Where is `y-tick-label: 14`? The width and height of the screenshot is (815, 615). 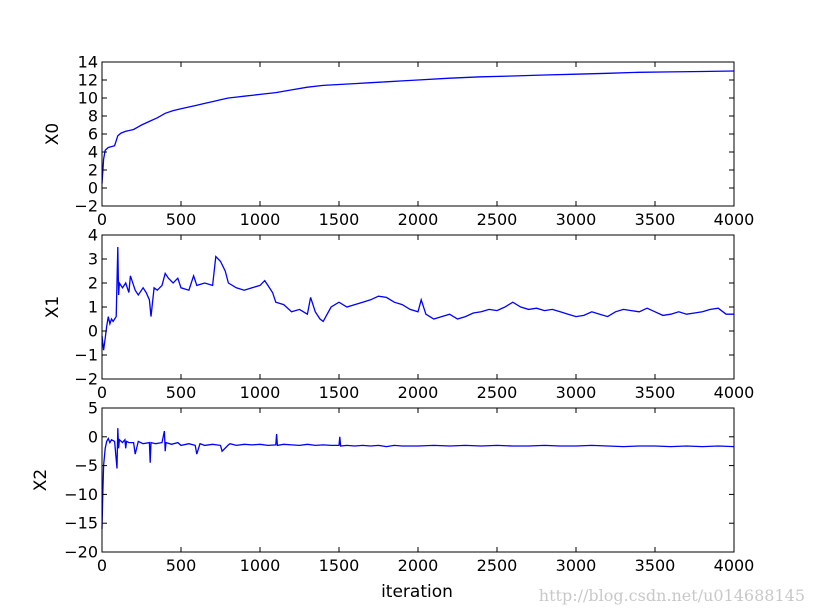 y-tick-label: 14 is located at coordinates (88, 62).